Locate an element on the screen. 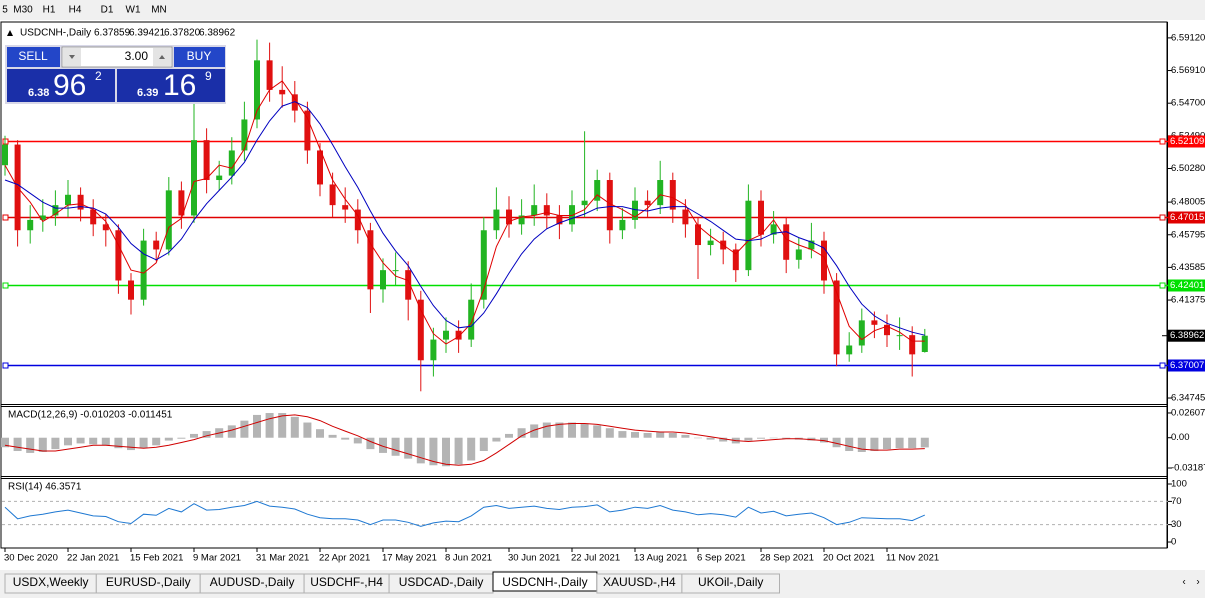 The height and width of the screenshot is (598, 1205). tab-label: UKOil-,Daily is located at coordinates (730, 582).